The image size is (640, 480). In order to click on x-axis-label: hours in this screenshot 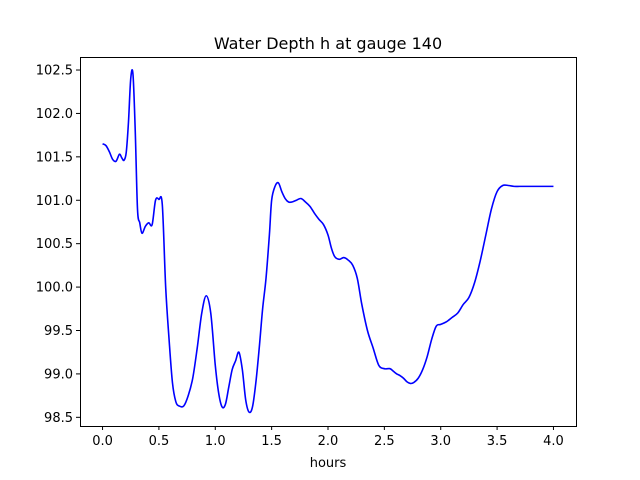, I will do `click(328, 463)`.